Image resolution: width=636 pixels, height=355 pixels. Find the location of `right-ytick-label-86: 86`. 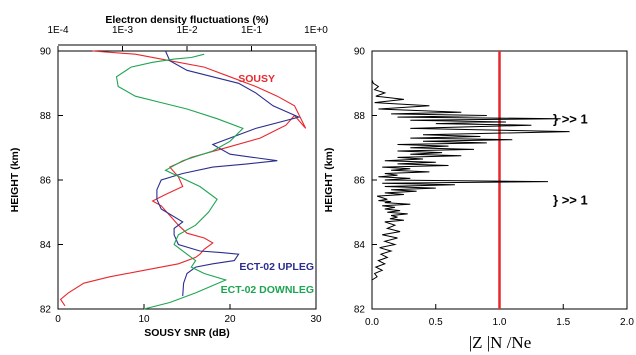

right-ytick-label-86: 86 is located at coordinates (360, 181).